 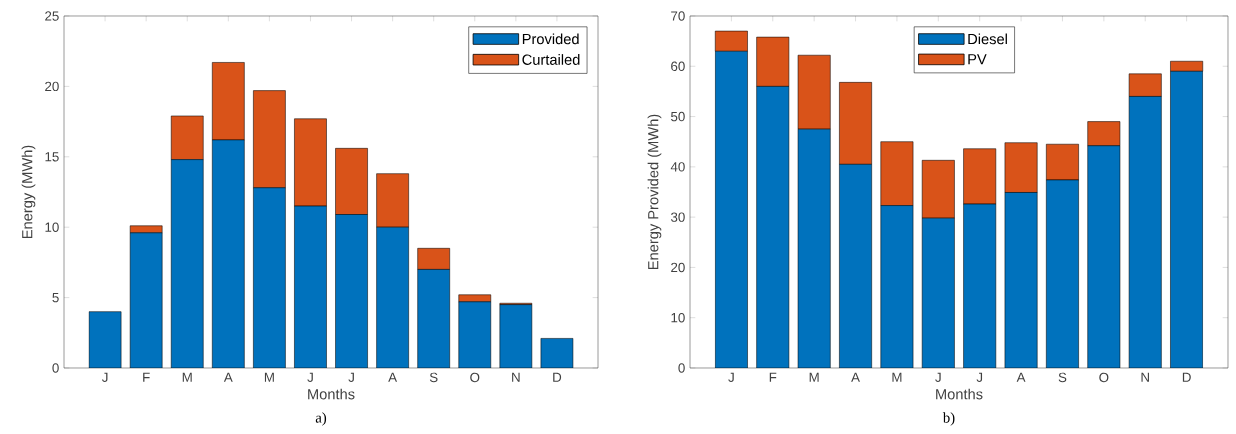 What do you see at coordinates (678, 66) in the screenshot?
I see `y-tick-label: 60` at bounding box center [678, 66].